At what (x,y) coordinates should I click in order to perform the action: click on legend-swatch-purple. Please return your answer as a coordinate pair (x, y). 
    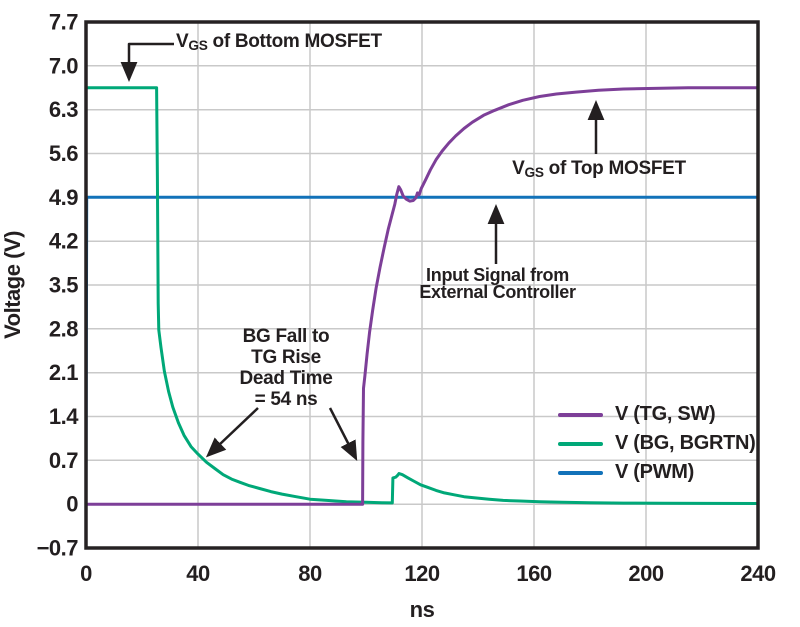
    Looking at the image, I should click on (580, 414).